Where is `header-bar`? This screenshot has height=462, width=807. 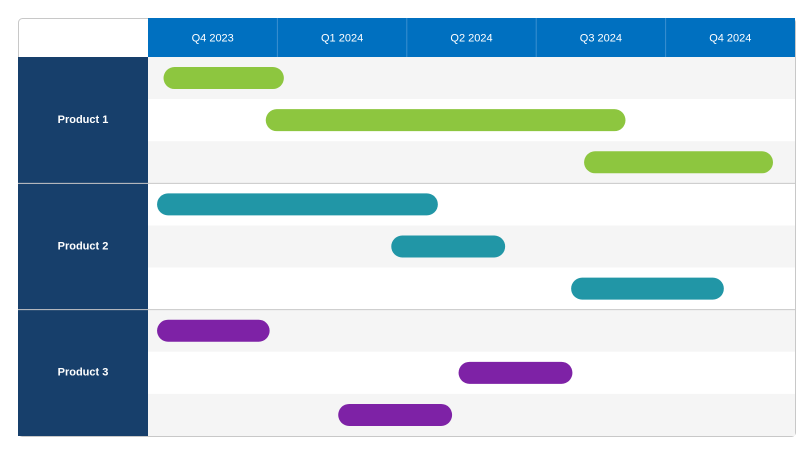 header-bar is located at coordinates (471, 37).